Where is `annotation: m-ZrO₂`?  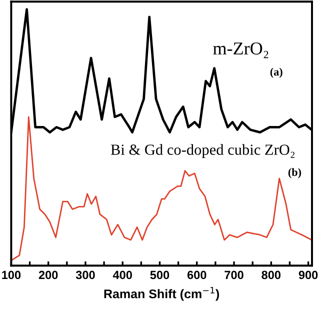
annotation: m-ZrO₂ is located at coordinates (240, 50).